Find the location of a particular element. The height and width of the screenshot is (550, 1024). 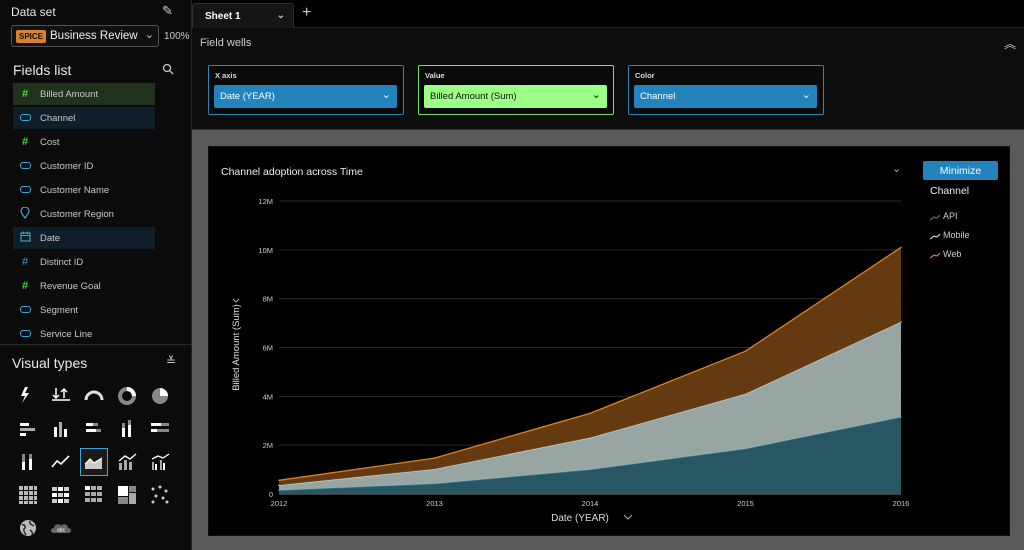

value-field-pill: Billed Amount (Sum) ⌄ is located at coordinates (515, 96).